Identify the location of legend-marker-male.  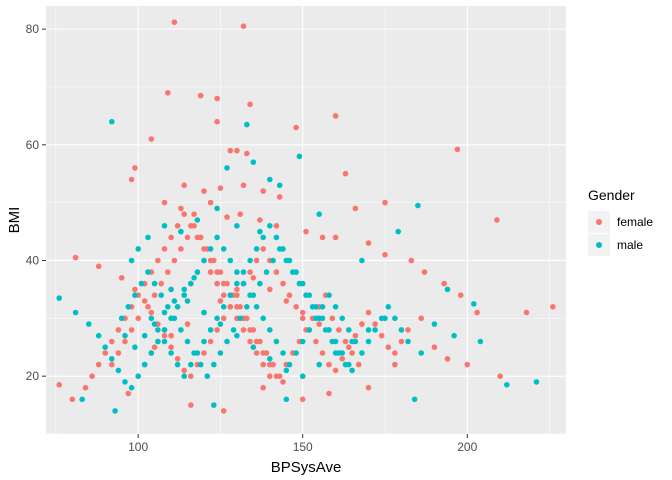
(599, 245).